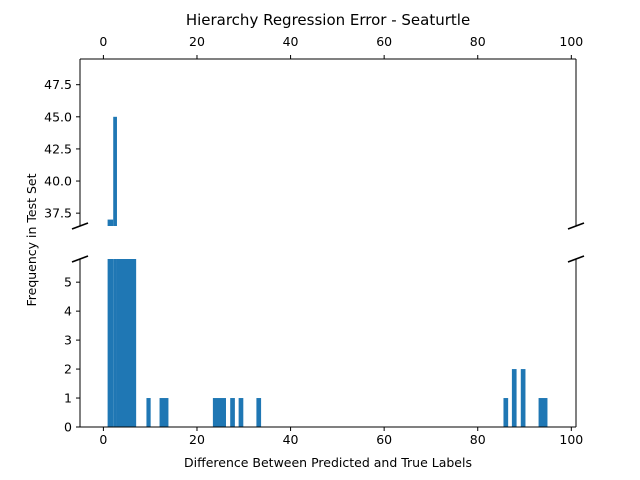  What do you see at coordinates (58, 84) in the screenshot?
I see `y-tick-label-upper: 47.5` at bounding box center [58, 84].